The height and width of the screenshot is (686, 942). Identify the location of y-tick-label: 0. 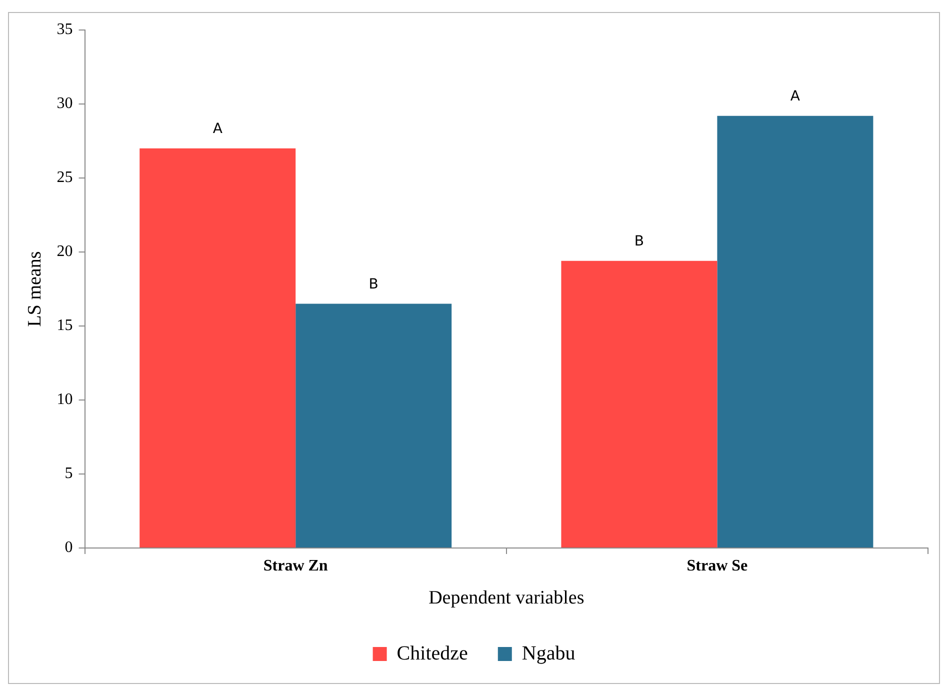
(68, 547).